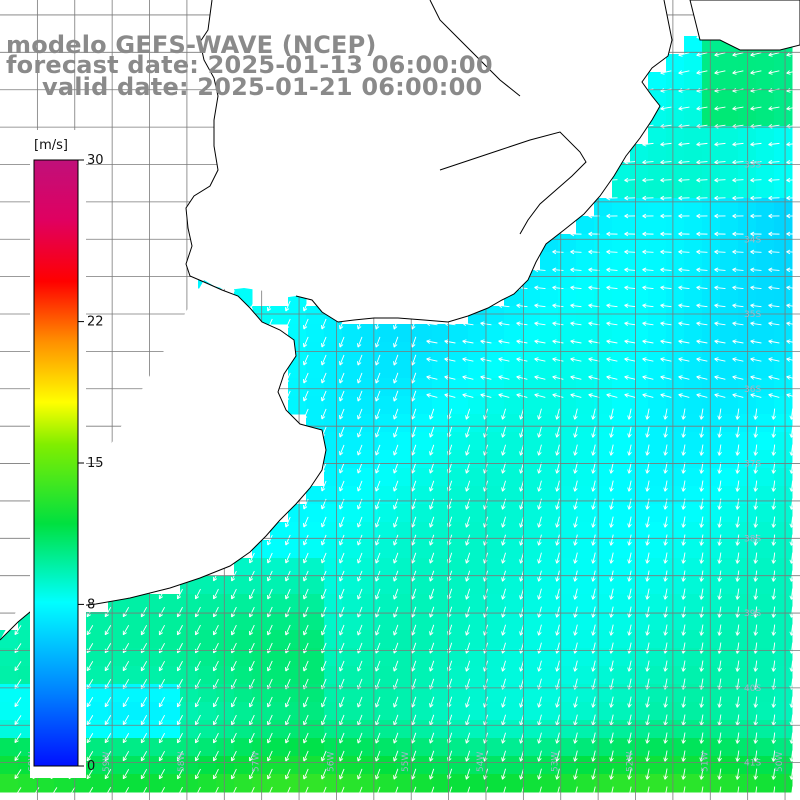  Describe the element at coordinates (752, 165) in the screenshot. I see `latitude-label: 33S` at that location.